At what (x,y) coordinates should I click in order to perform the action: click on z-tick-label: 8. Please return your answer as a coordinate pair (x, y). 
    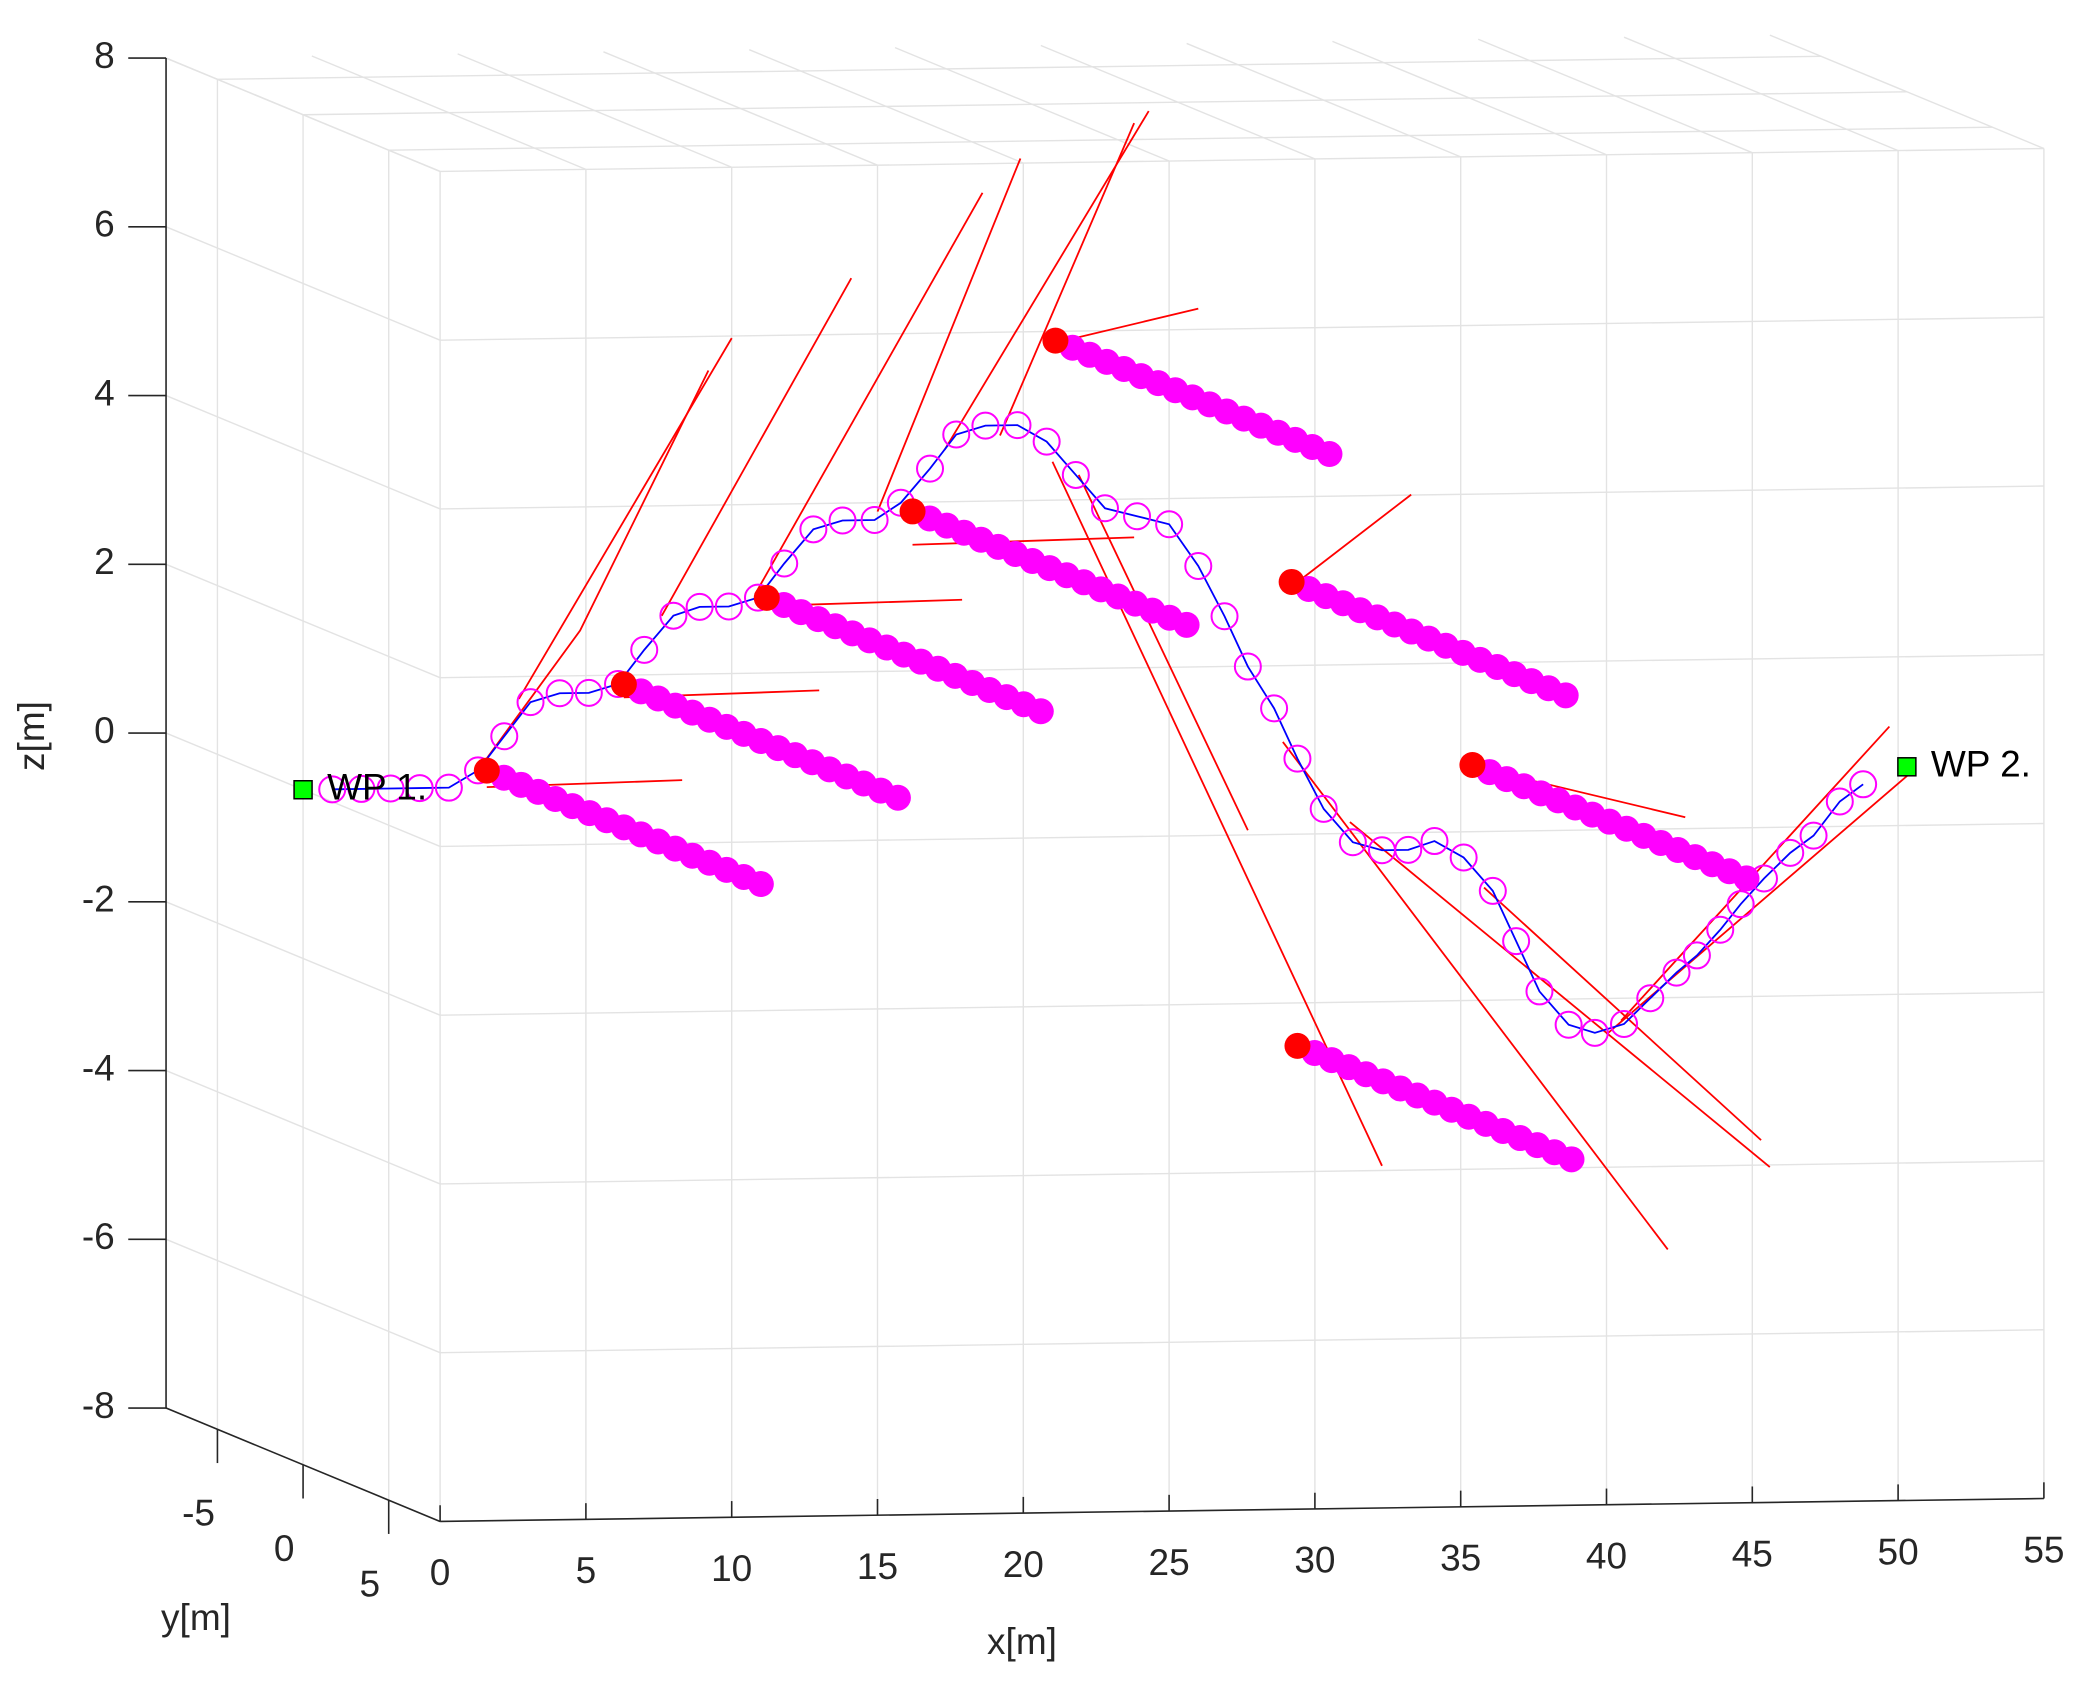
    Looking at the image, I should click on (104, 55).